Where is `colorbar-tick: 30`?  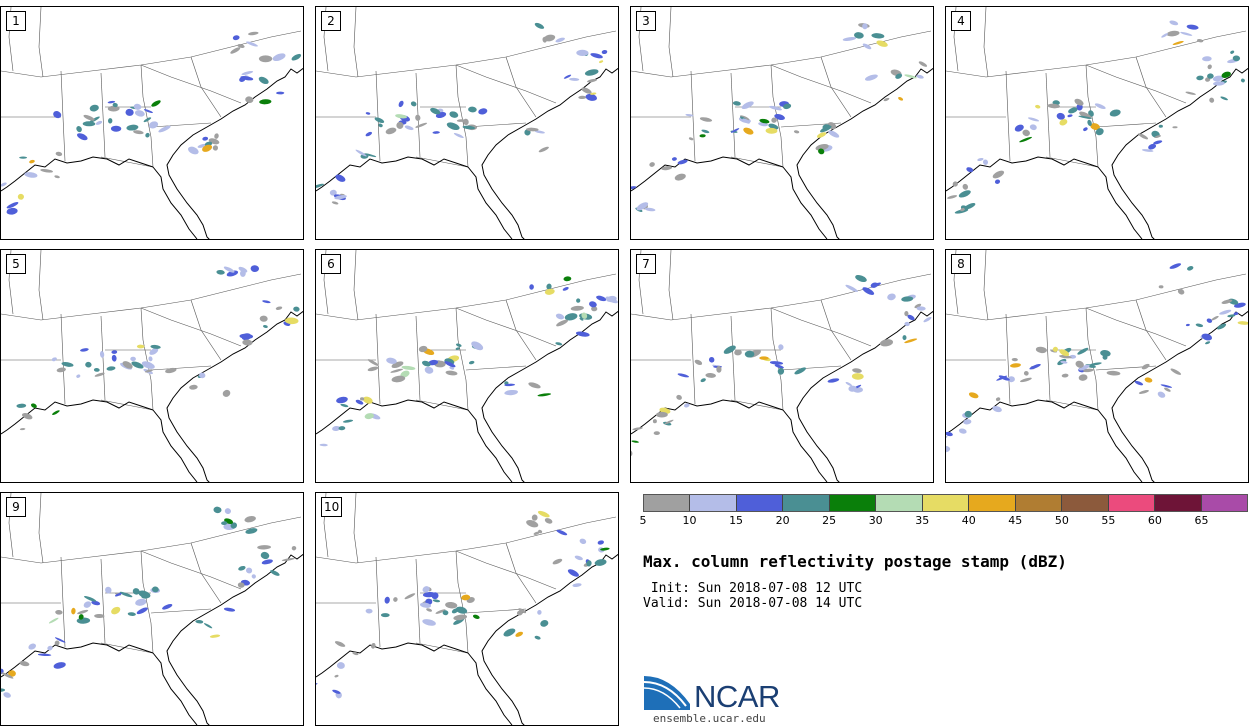 colorbar-tick: 30 is located at coordinates (875, 520).